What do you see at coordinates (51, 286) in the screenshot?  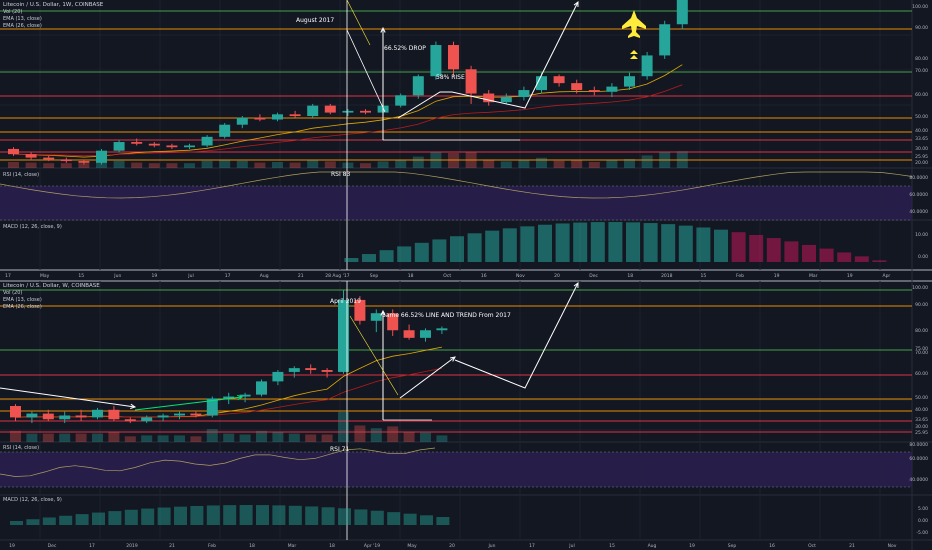 I see `bottom-symbol-title: Litecoin / U.S. Dollar, W, COINBASE` at bounding box center [51, 286].